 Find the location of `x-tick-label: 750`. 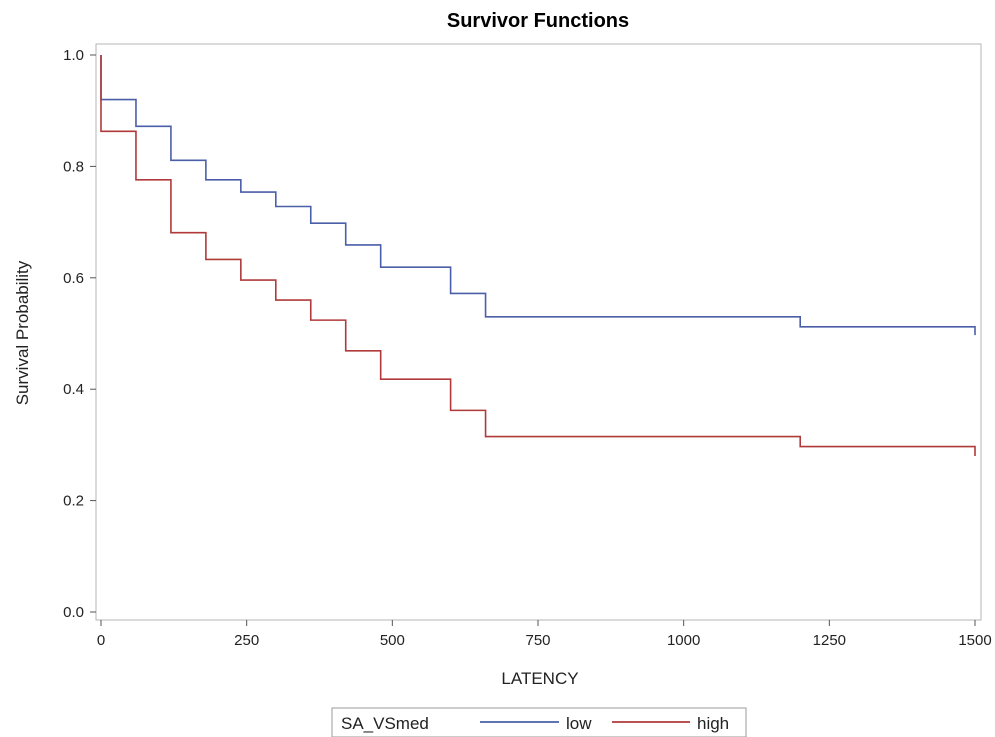

x-tick-label: 750 is located at coordinates (537, 640).